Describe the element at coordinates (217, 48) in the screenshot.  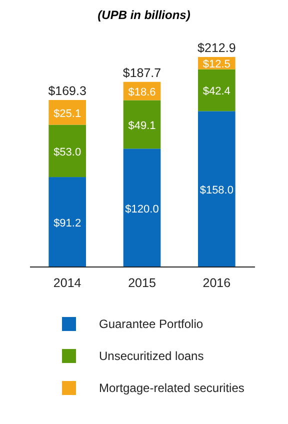
I see `total-label: $212.9` at that location.